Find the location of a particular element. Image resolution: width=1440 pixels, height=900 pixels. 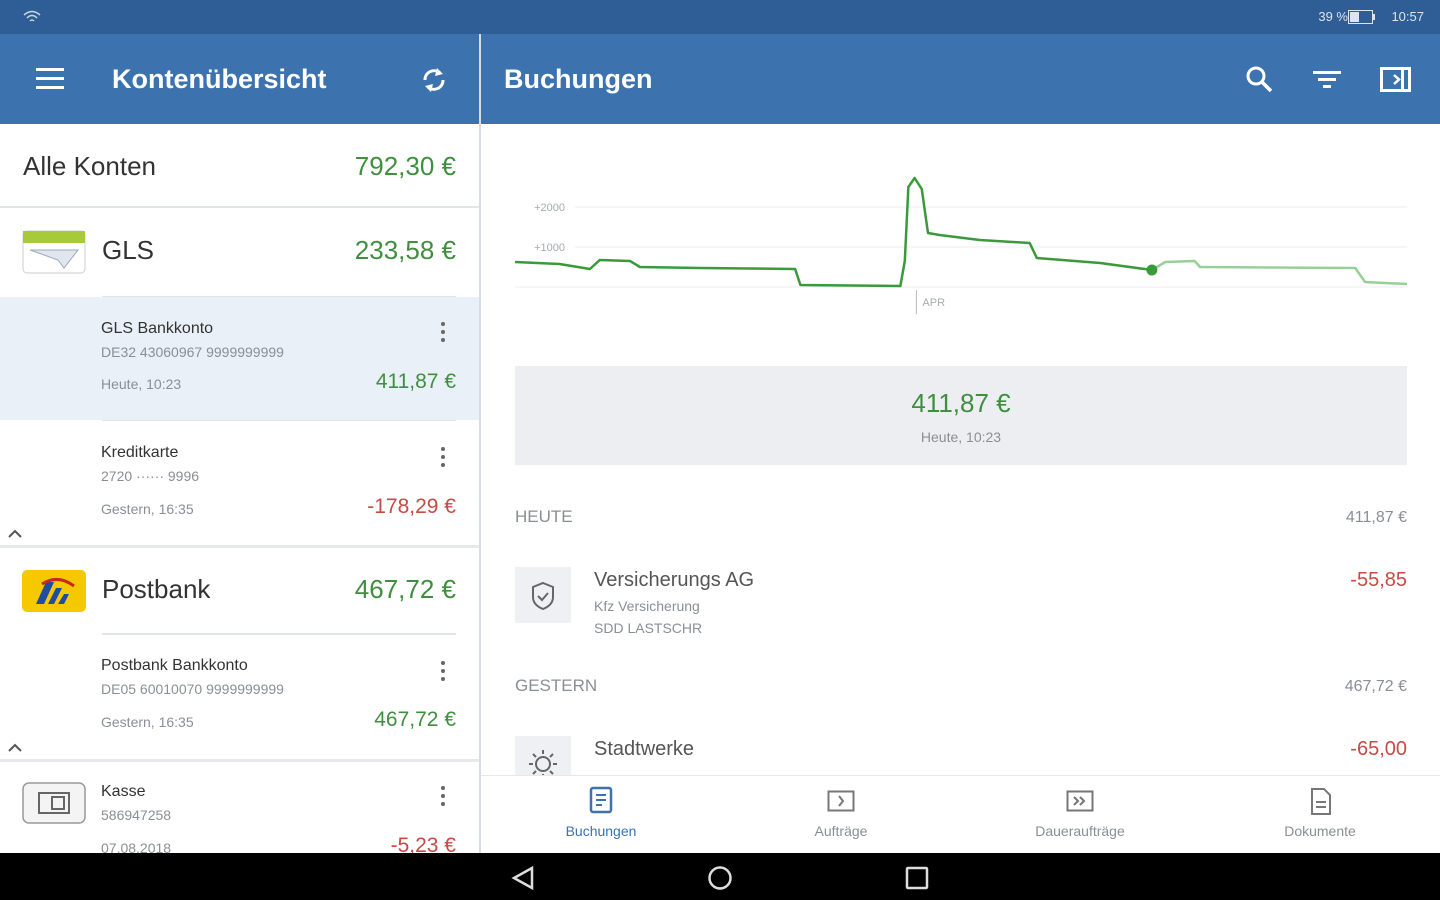

account-amount: -178,29 € is located at coordinates (411, 506).